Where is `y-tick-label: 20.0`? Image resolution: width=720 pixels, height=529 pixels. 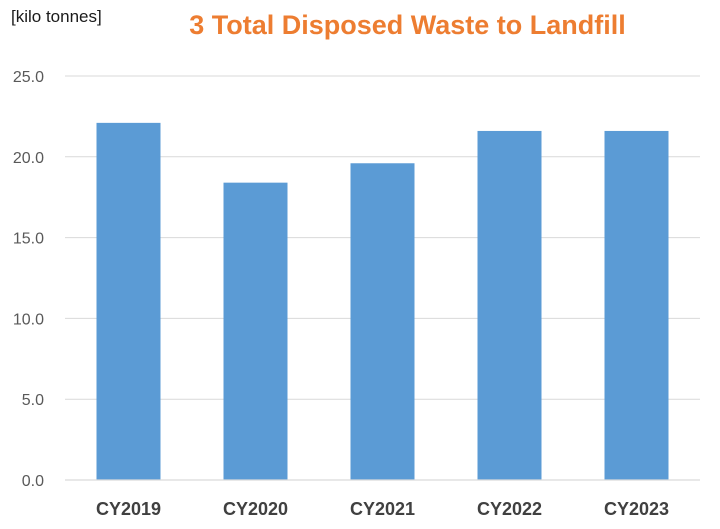
y-tick-label: 20.0 is located at coordinates (28, 158).